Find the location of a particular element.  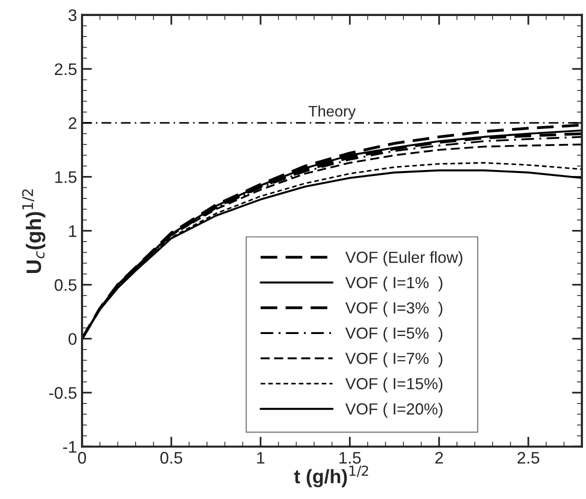

y-tick-label: 0.5 is located at coordinates (65, 285).